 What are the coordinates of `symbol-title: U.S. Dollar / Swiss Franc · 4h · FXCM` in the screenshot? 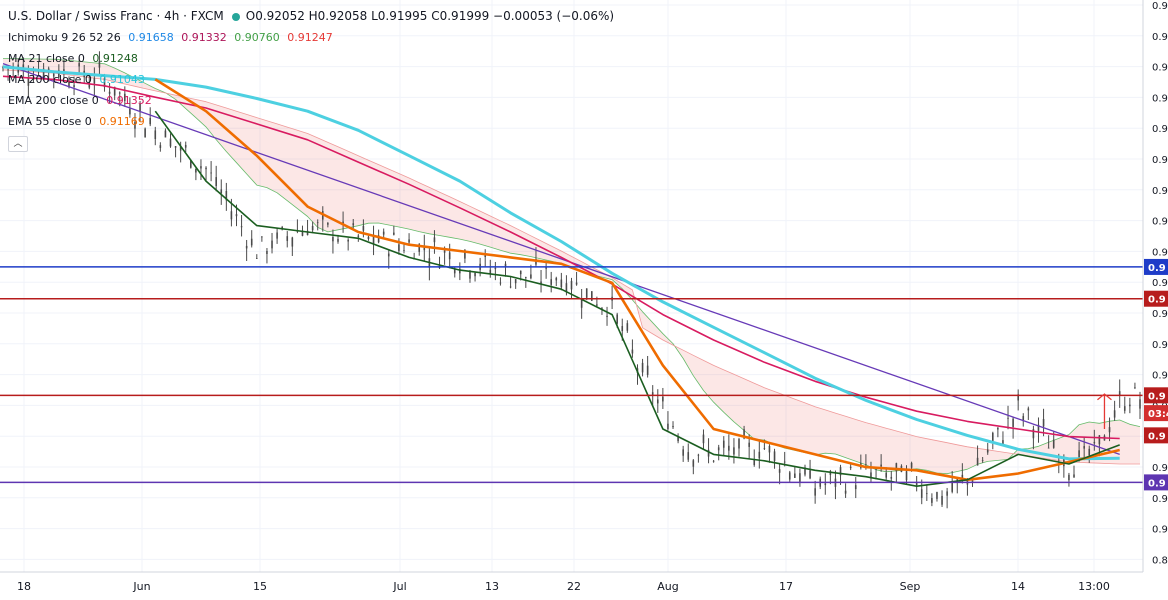 It's located at (116, 16).